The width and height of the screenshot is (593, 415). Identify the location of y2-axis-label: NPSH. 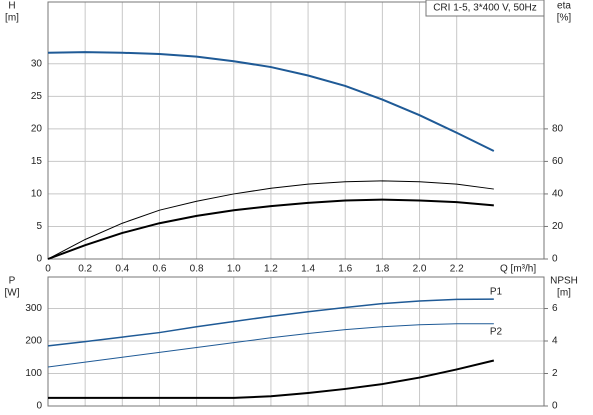
(564, 281).